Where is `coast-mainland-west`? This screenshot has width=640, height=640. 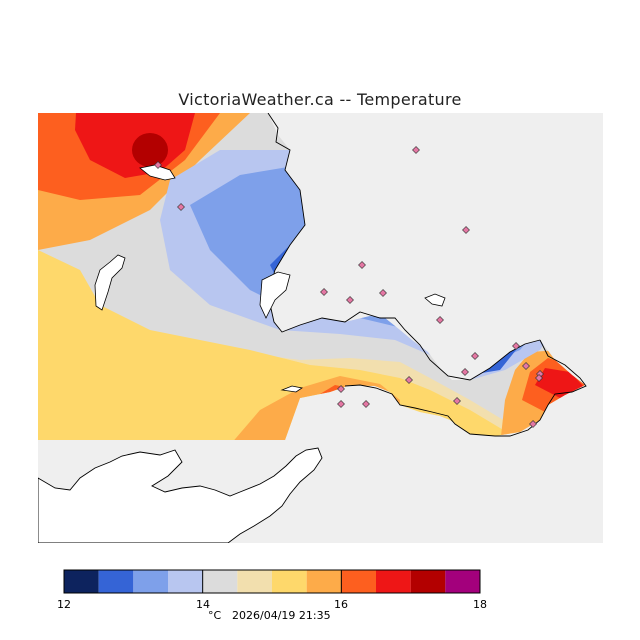 coast-mainland-west is located at coordinates (286, 223).